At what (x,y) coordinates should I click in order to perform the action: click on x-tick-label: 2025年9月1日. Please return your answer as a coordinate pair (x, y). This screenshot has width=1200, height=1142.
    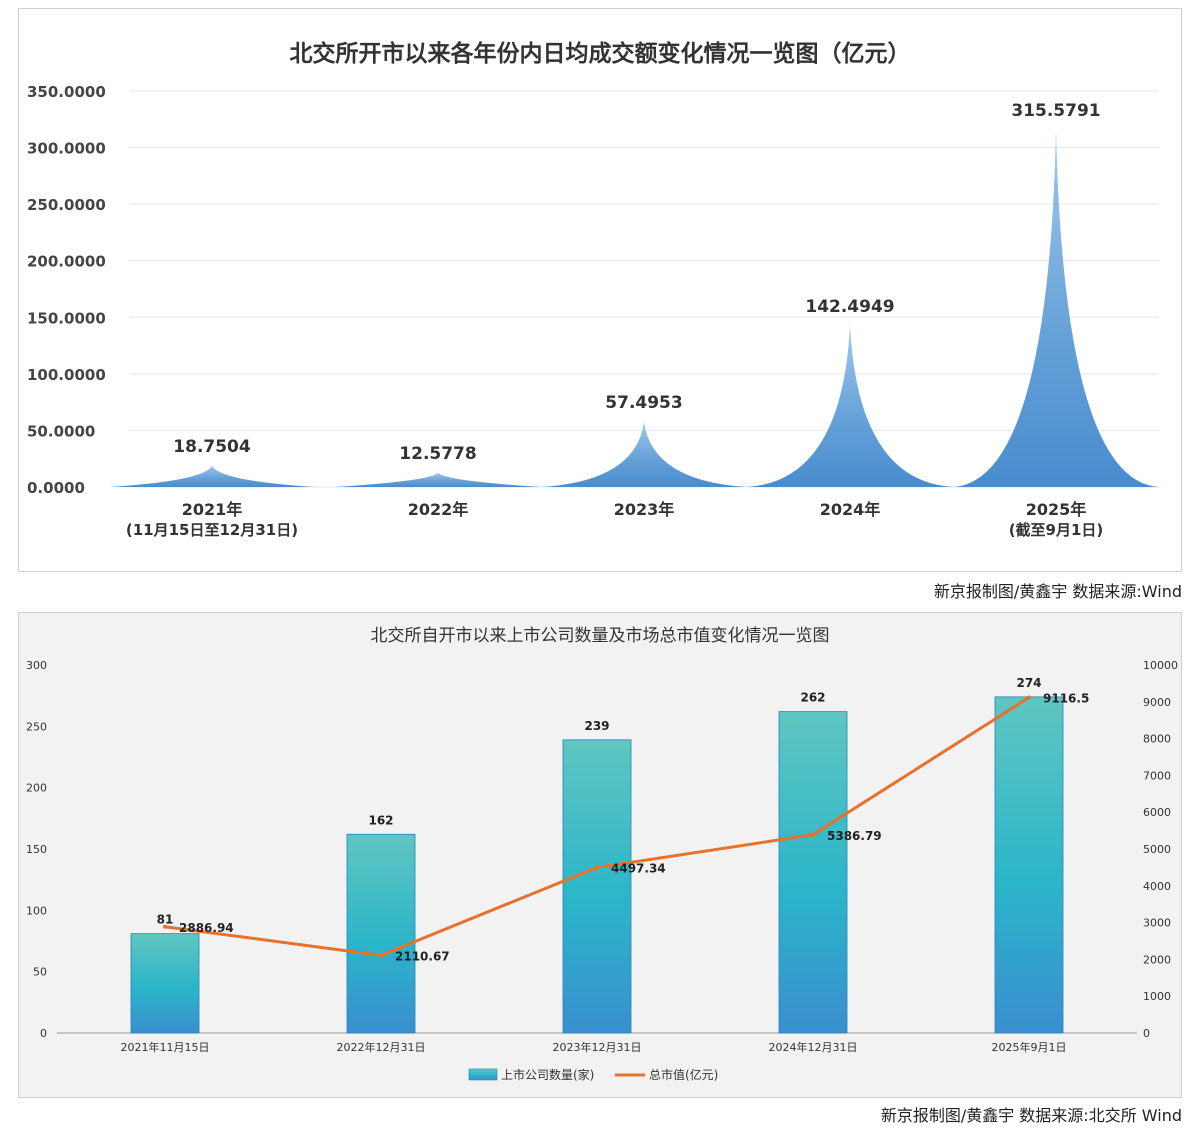
    Looking at the image, I should click on (1029, 1047).